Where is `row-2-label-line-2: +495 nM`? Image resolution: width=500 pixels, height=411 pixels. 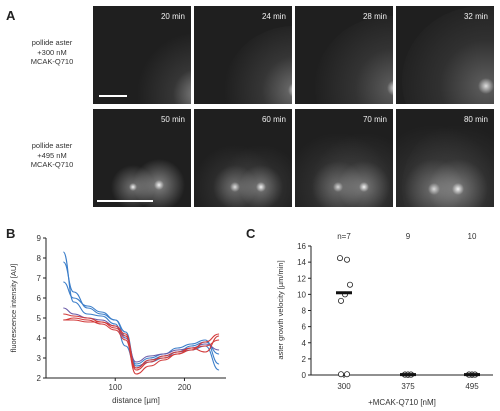
row-2-label-line-2: +495 nM is located at coordinates (52, 155).